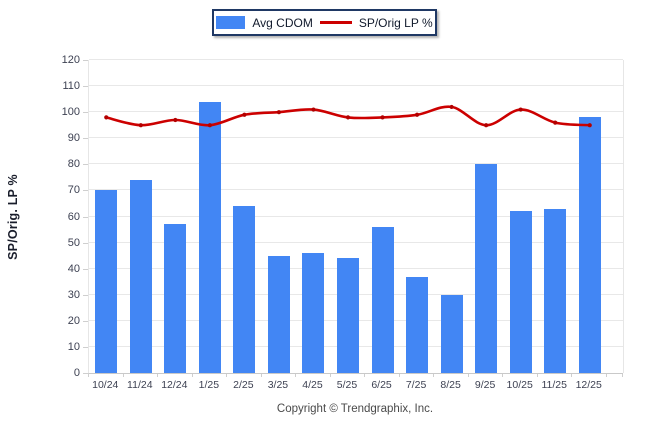 The width and height of the screenshot is (646, 434). Describe the element at coordinates (382, 117) in the screenshot. I see `line-point-6/25` at that location.